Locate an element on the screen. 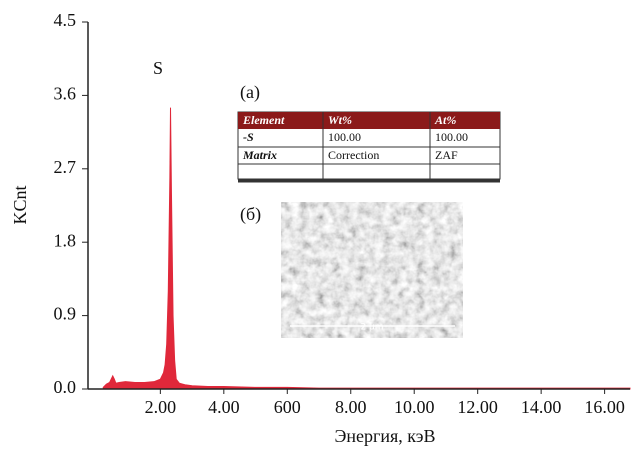 The height and width of the screenshot is (452, 644). table-header-bg is located at coordinates (369, 120).